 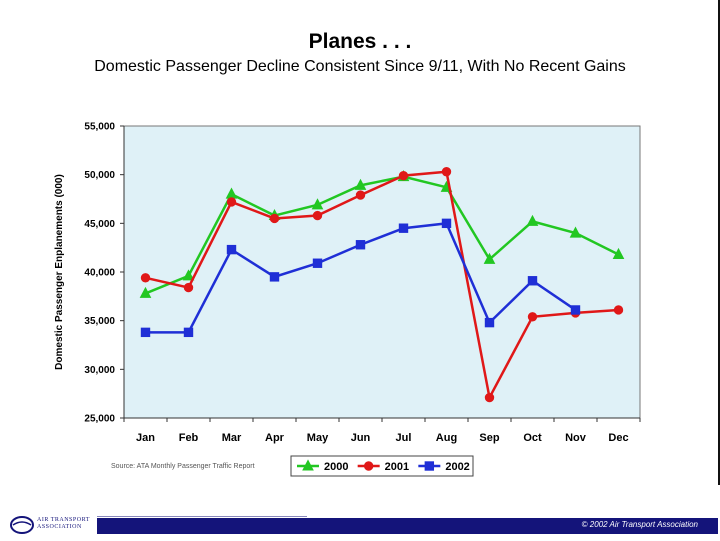 What do you see at coordinates (99, 224) in the screenshot?
I see `y-tick-label: 45,000` at bounding box center [99, 224].